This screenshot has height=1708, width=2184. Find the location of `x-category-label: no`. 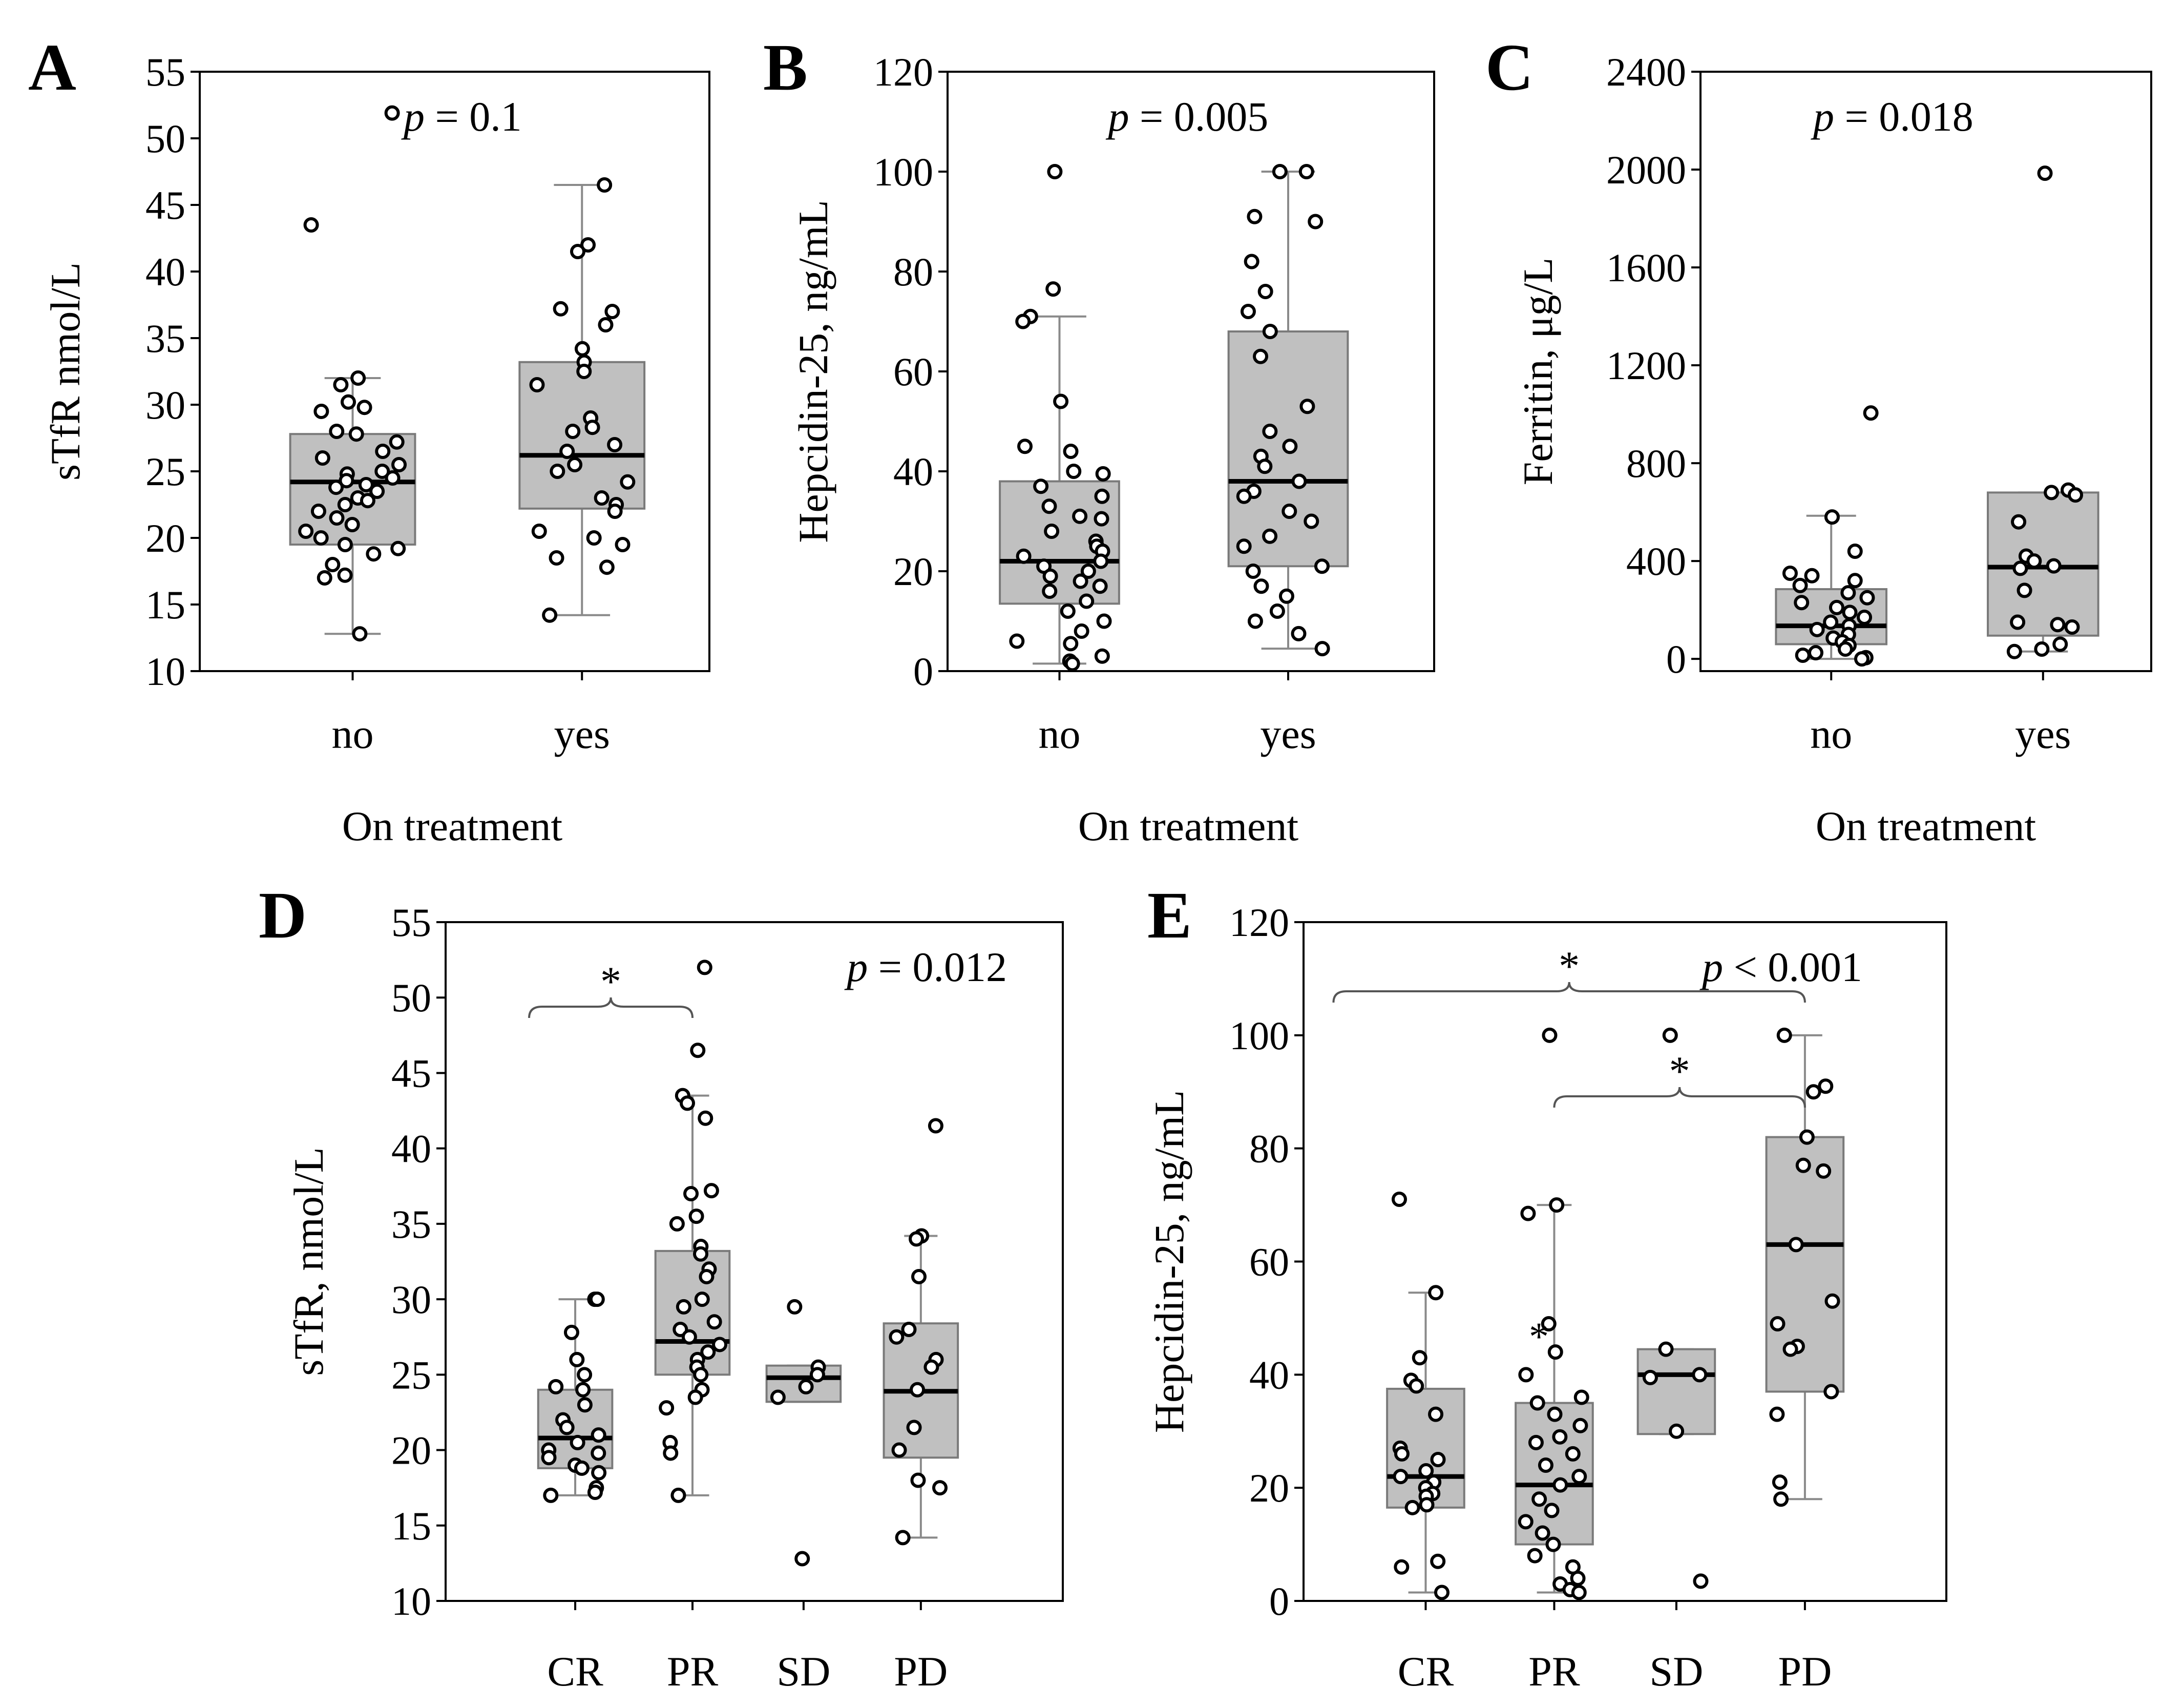

x-category-label: no is located at coordinates (353, 734).